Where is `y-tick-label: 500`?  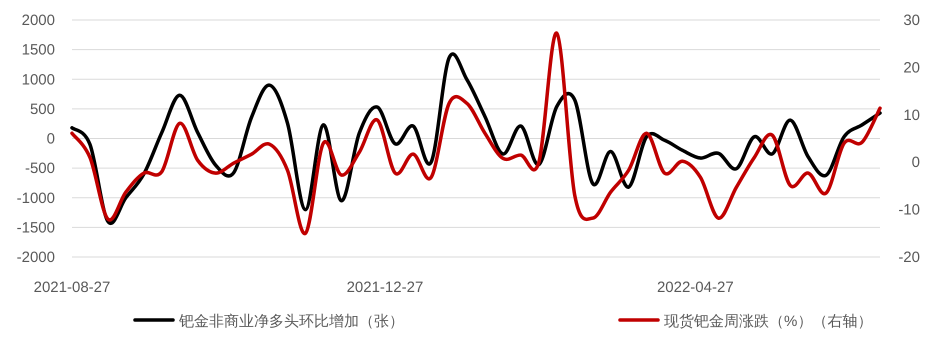
y-tick-label: 500 is located at coordinates (42, 109).